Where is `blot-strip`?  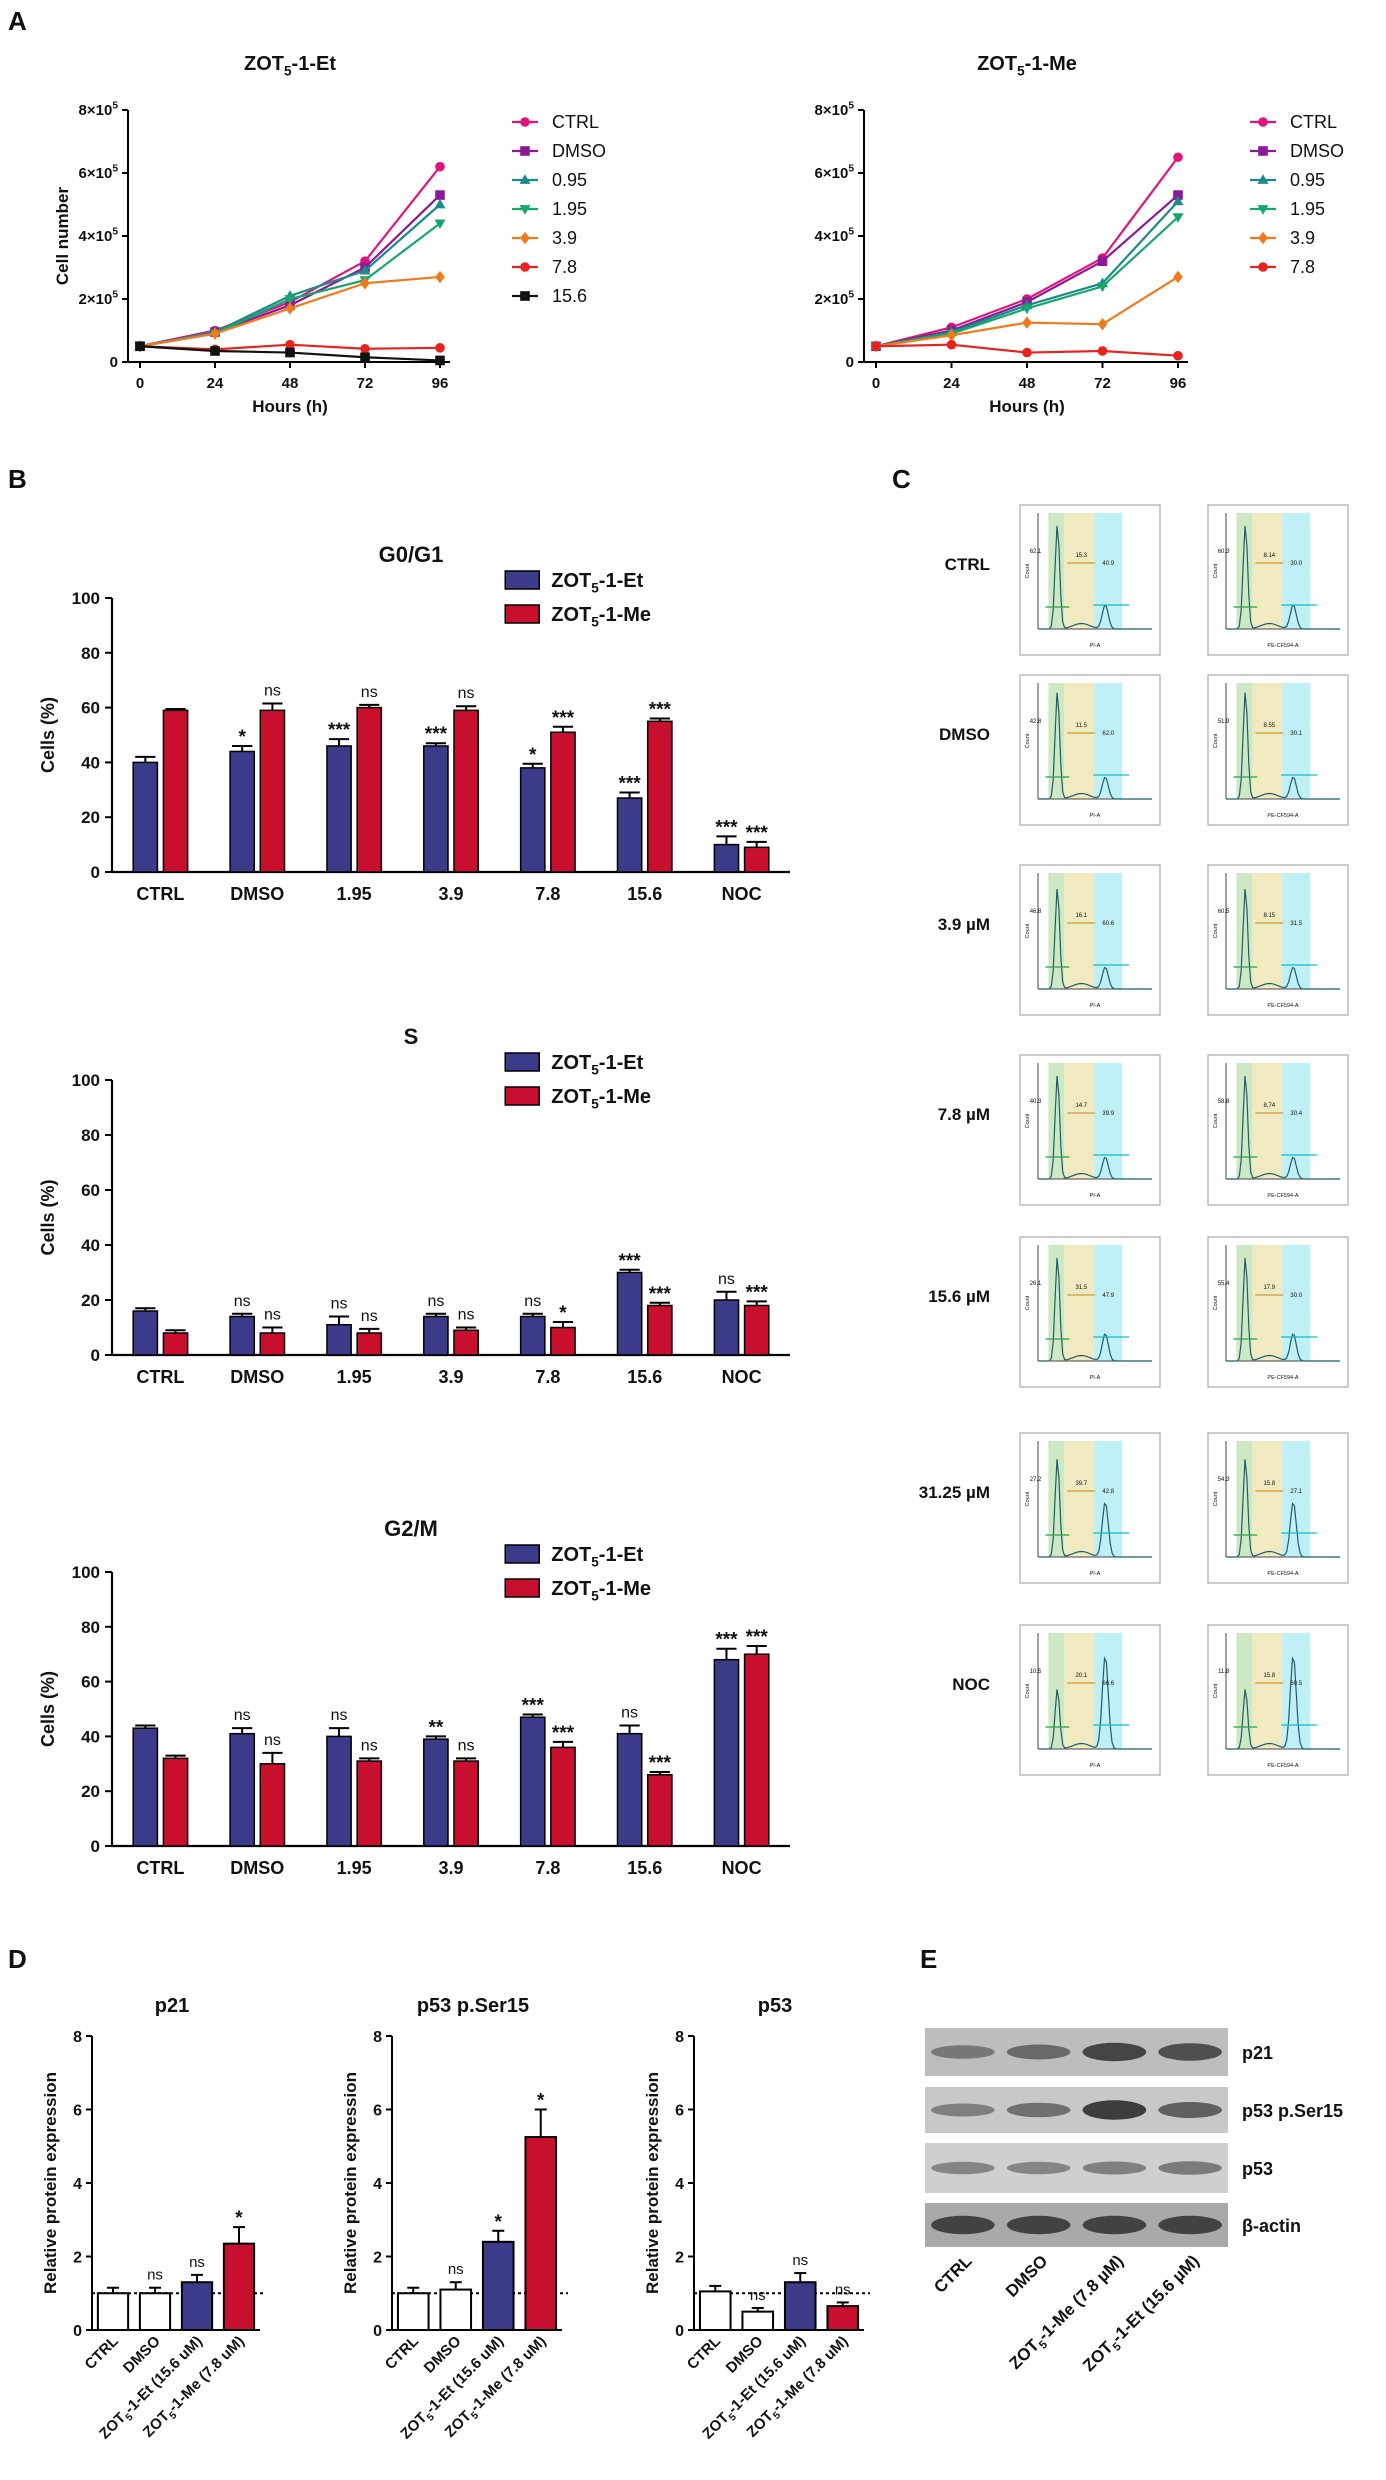
blot-strip is located at coordinates (1076, 2052).